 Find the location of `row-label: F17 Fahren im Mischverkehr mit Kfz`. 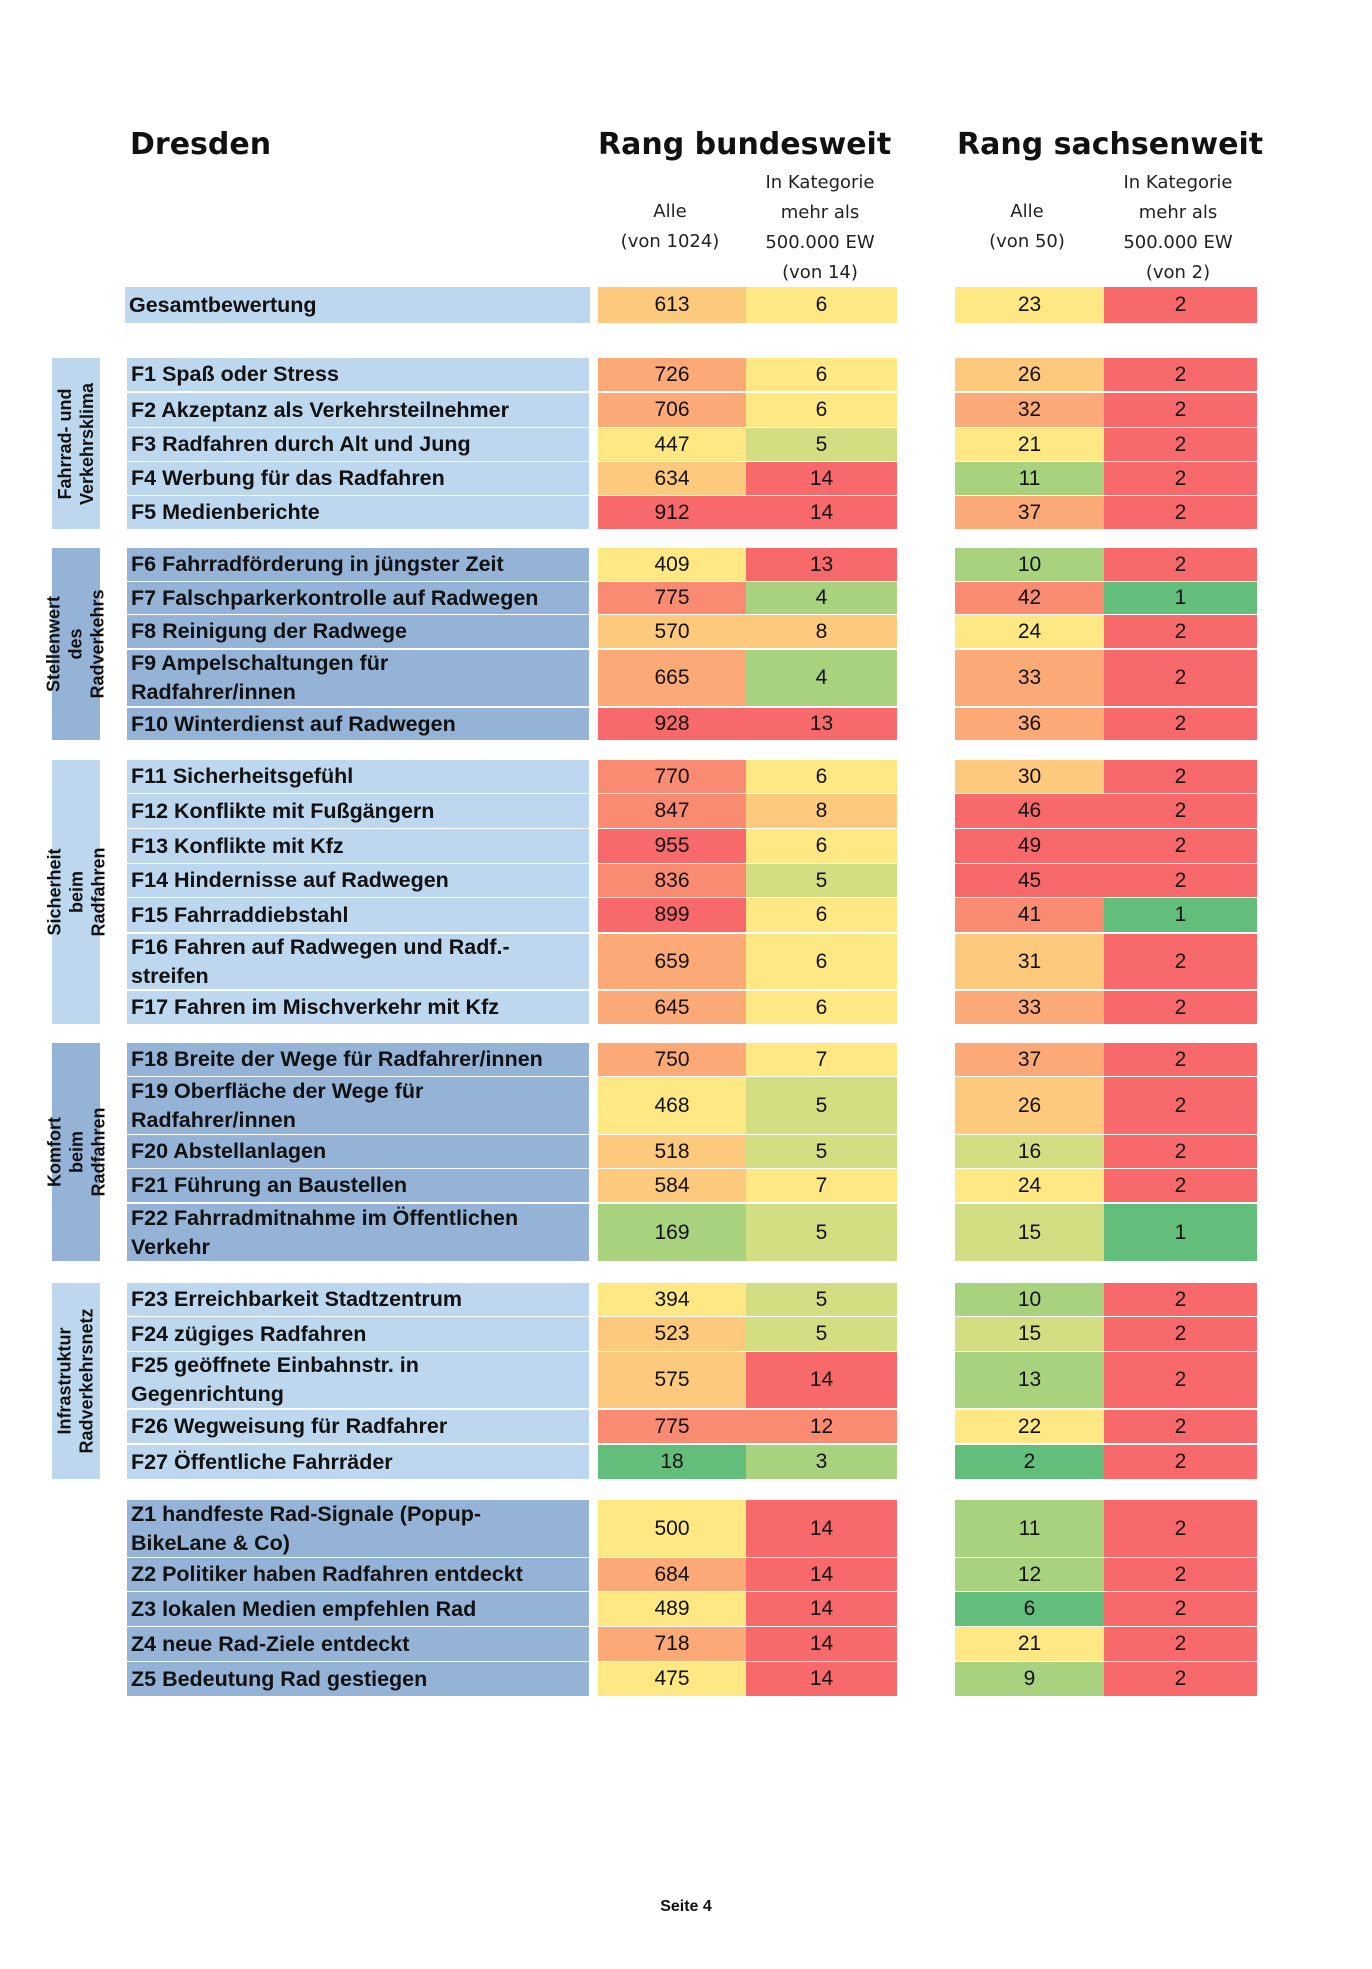

row-label: F17 Fahren im Mischverkehr mit Kfz is located at coordinates (358, 1007).